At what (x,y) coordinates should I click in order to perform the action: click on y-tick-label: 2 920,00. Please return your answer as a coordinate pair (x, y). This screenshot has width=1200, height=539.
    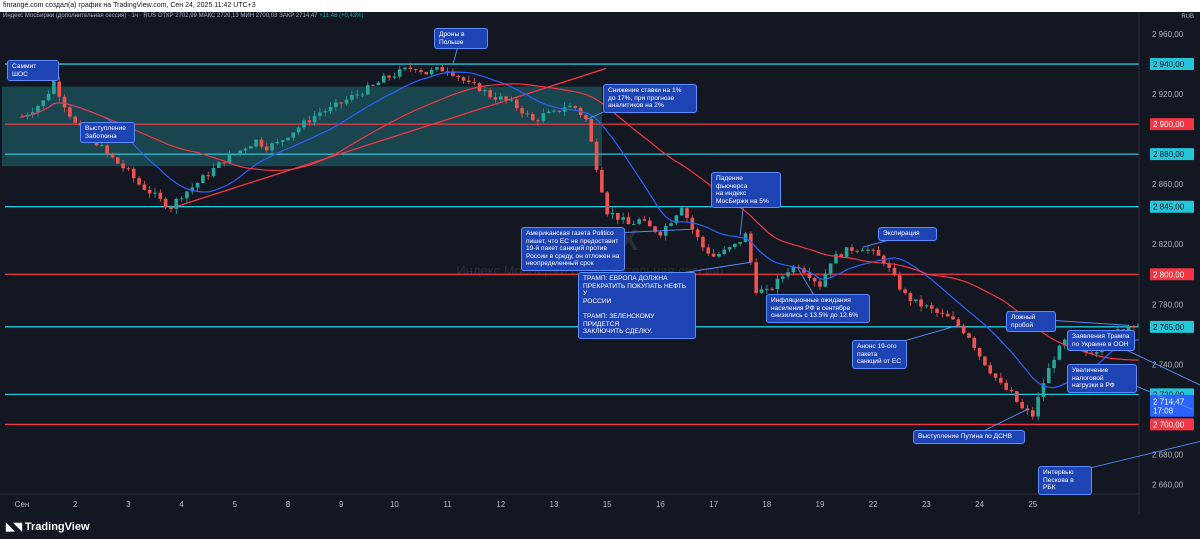
    Looking at the image, I should click on (1168, 94).